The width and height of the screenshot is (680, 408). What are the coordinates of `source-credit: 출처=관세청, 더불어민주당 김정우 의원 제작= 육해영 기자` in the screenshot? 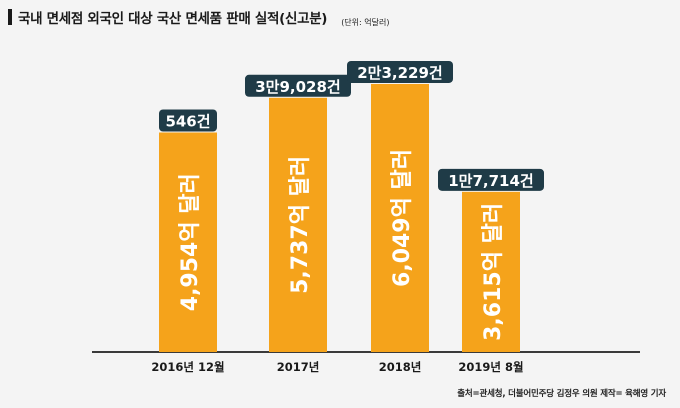 It's located at (561, 394).